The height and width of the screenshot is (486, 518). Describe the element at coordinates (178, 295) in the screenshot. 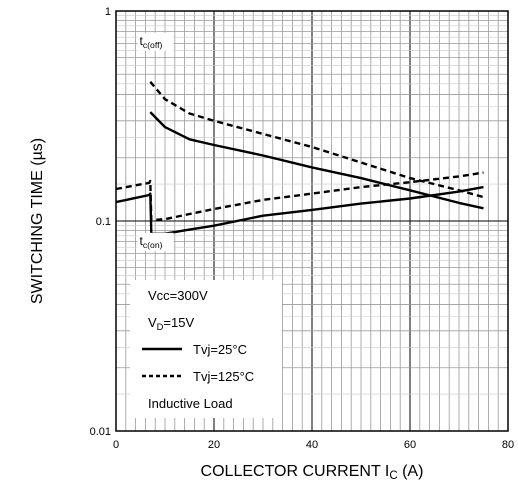

I see `legend-condition: Vcc=300V` at that location.